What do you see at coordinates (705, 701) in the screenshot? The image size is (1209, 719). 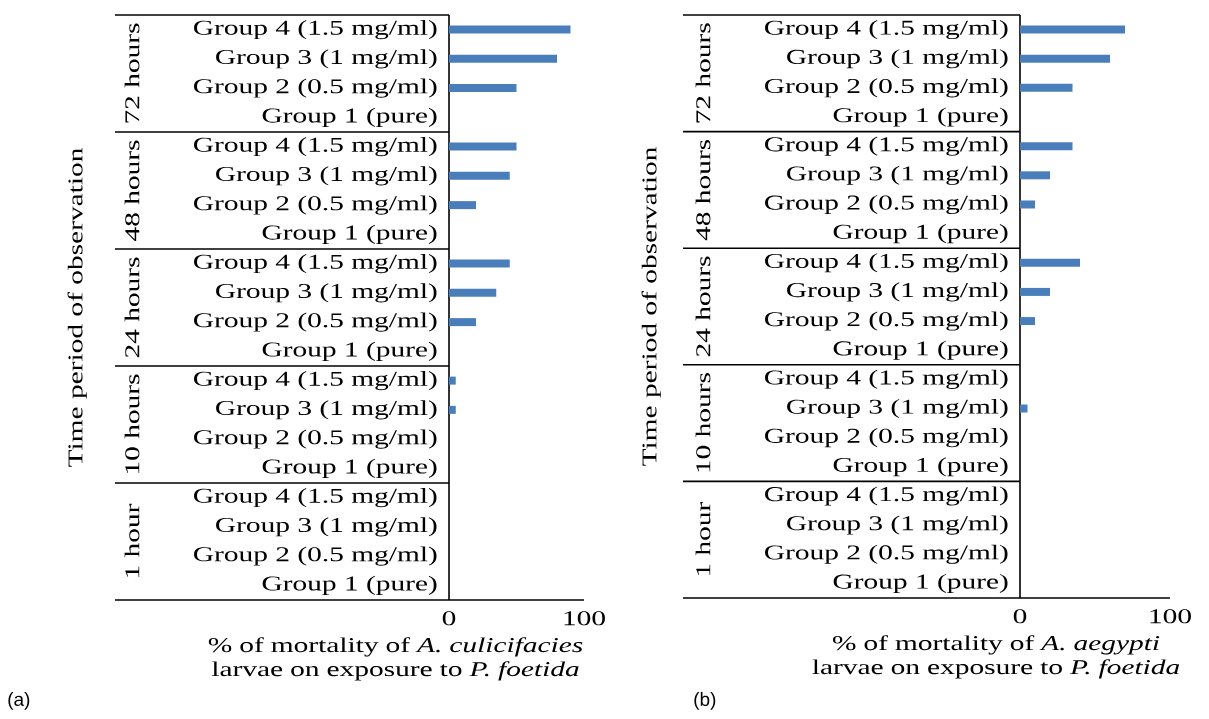 I see `text: (b)` at bounding box center [705, 701].